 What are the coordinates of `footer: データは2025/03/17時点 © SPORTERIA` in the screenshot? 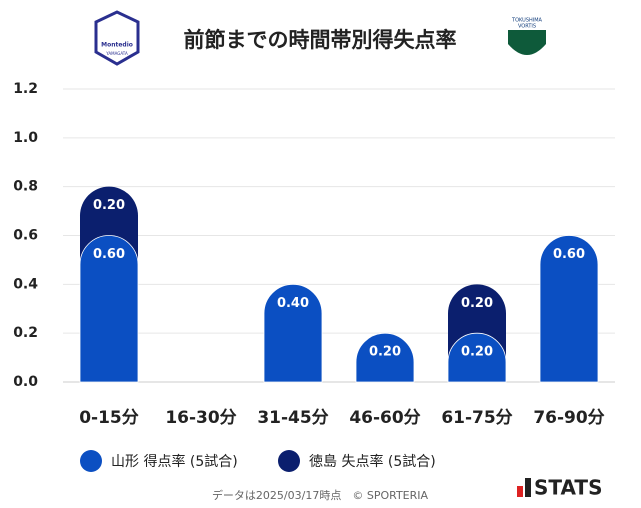 It's located at (320, 495).